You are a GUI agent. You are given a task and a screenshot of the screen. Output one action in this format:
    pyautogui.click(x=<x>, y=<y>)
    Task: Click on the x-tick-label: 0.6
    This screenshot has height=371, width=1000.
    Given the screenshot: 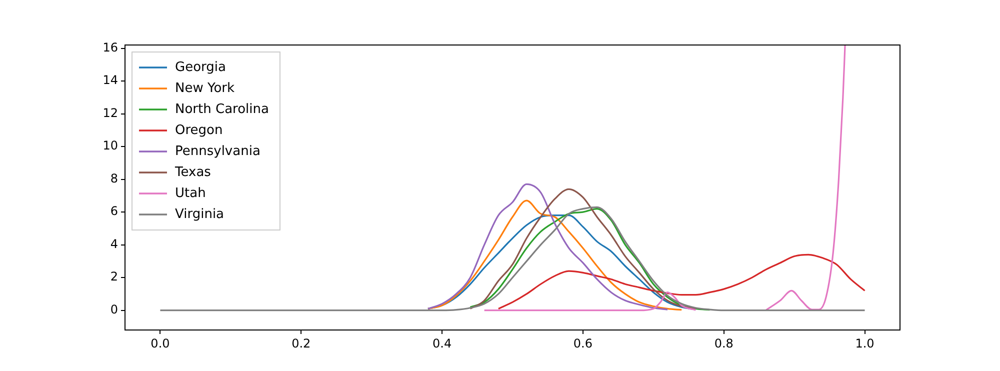 What is the action you would take?
    pyautogui.click(x=582, y=343)
    